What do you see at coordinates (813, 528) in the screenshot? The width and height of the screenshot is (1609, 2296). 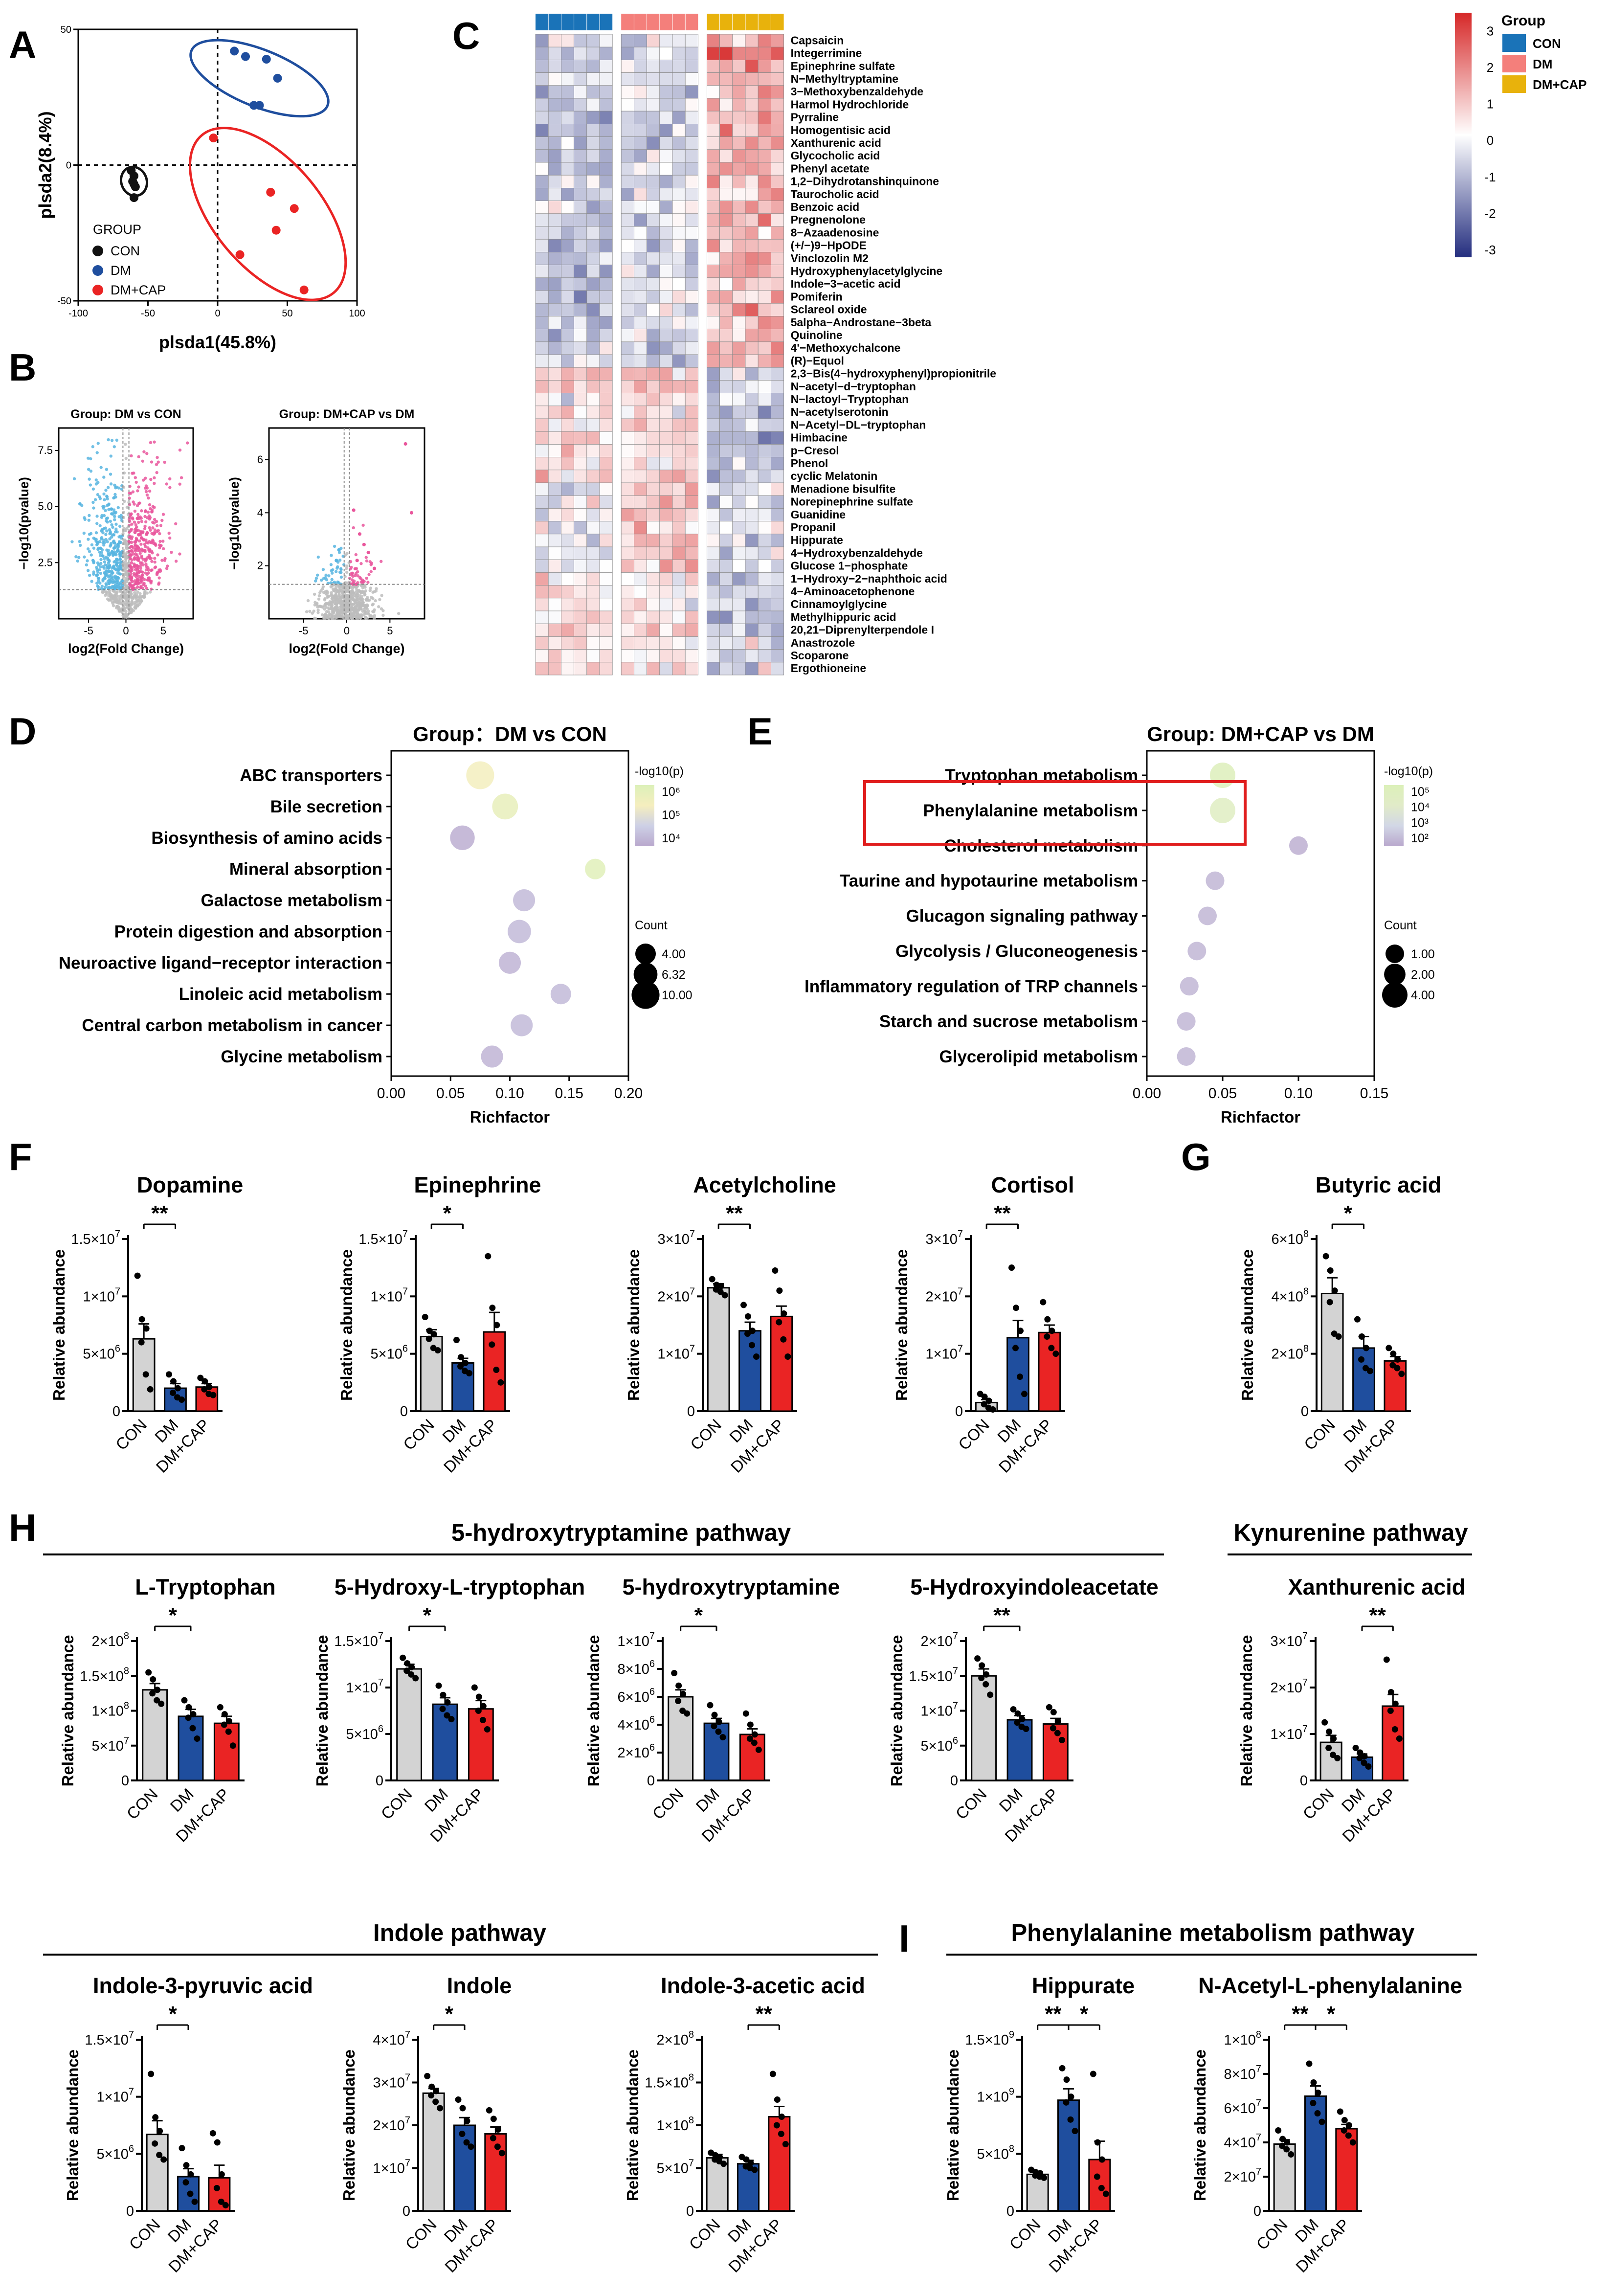 I see `heatmap-row-label: Propanil` at bounding box center [813, 528].